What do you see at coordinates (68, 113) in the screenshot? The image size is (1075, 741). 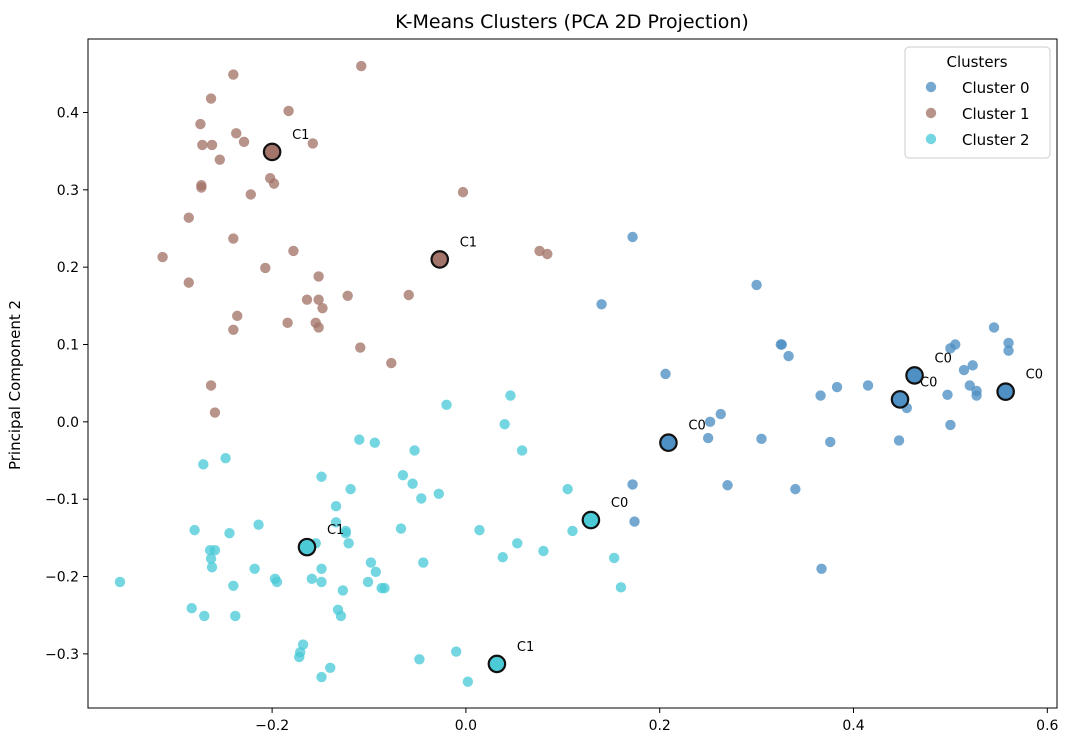 I see `y-tick-label: 0.4` at bounding box center [68, 113].